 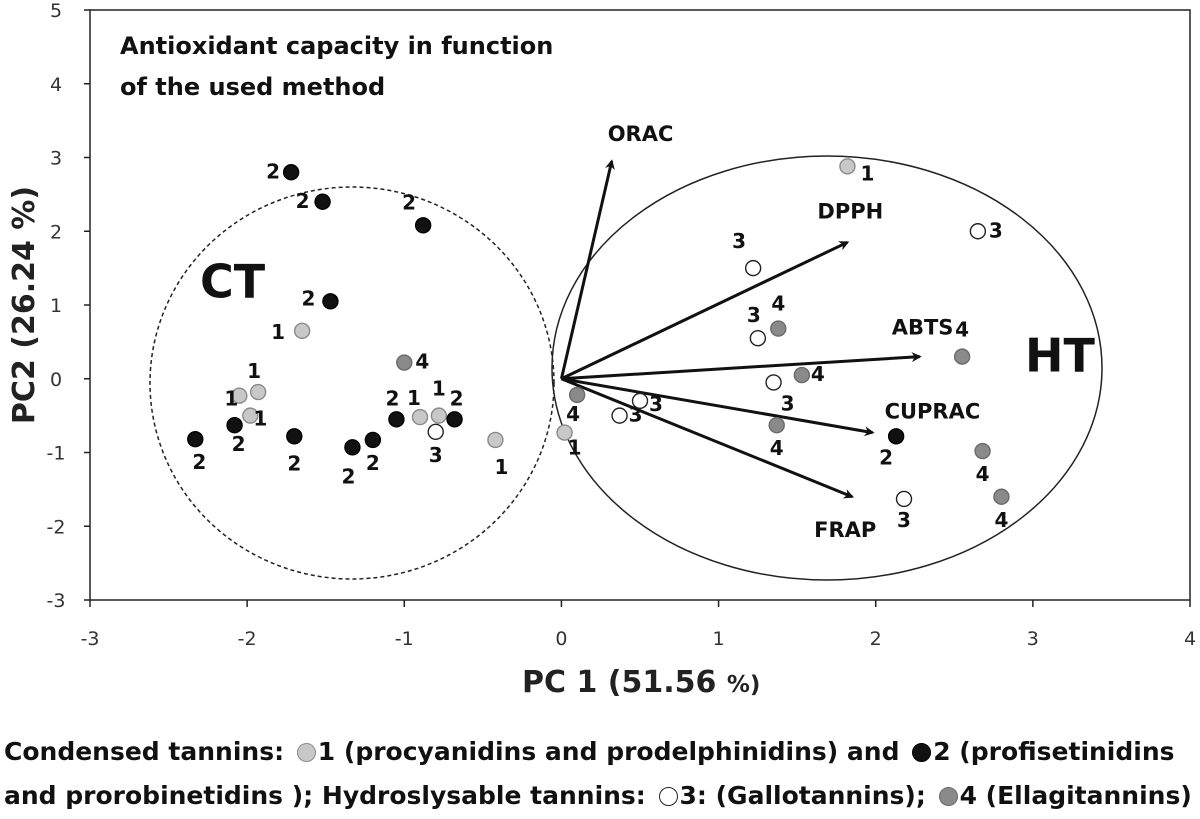 I want to click on point-label-14: 2, so click(x=239, y=444).